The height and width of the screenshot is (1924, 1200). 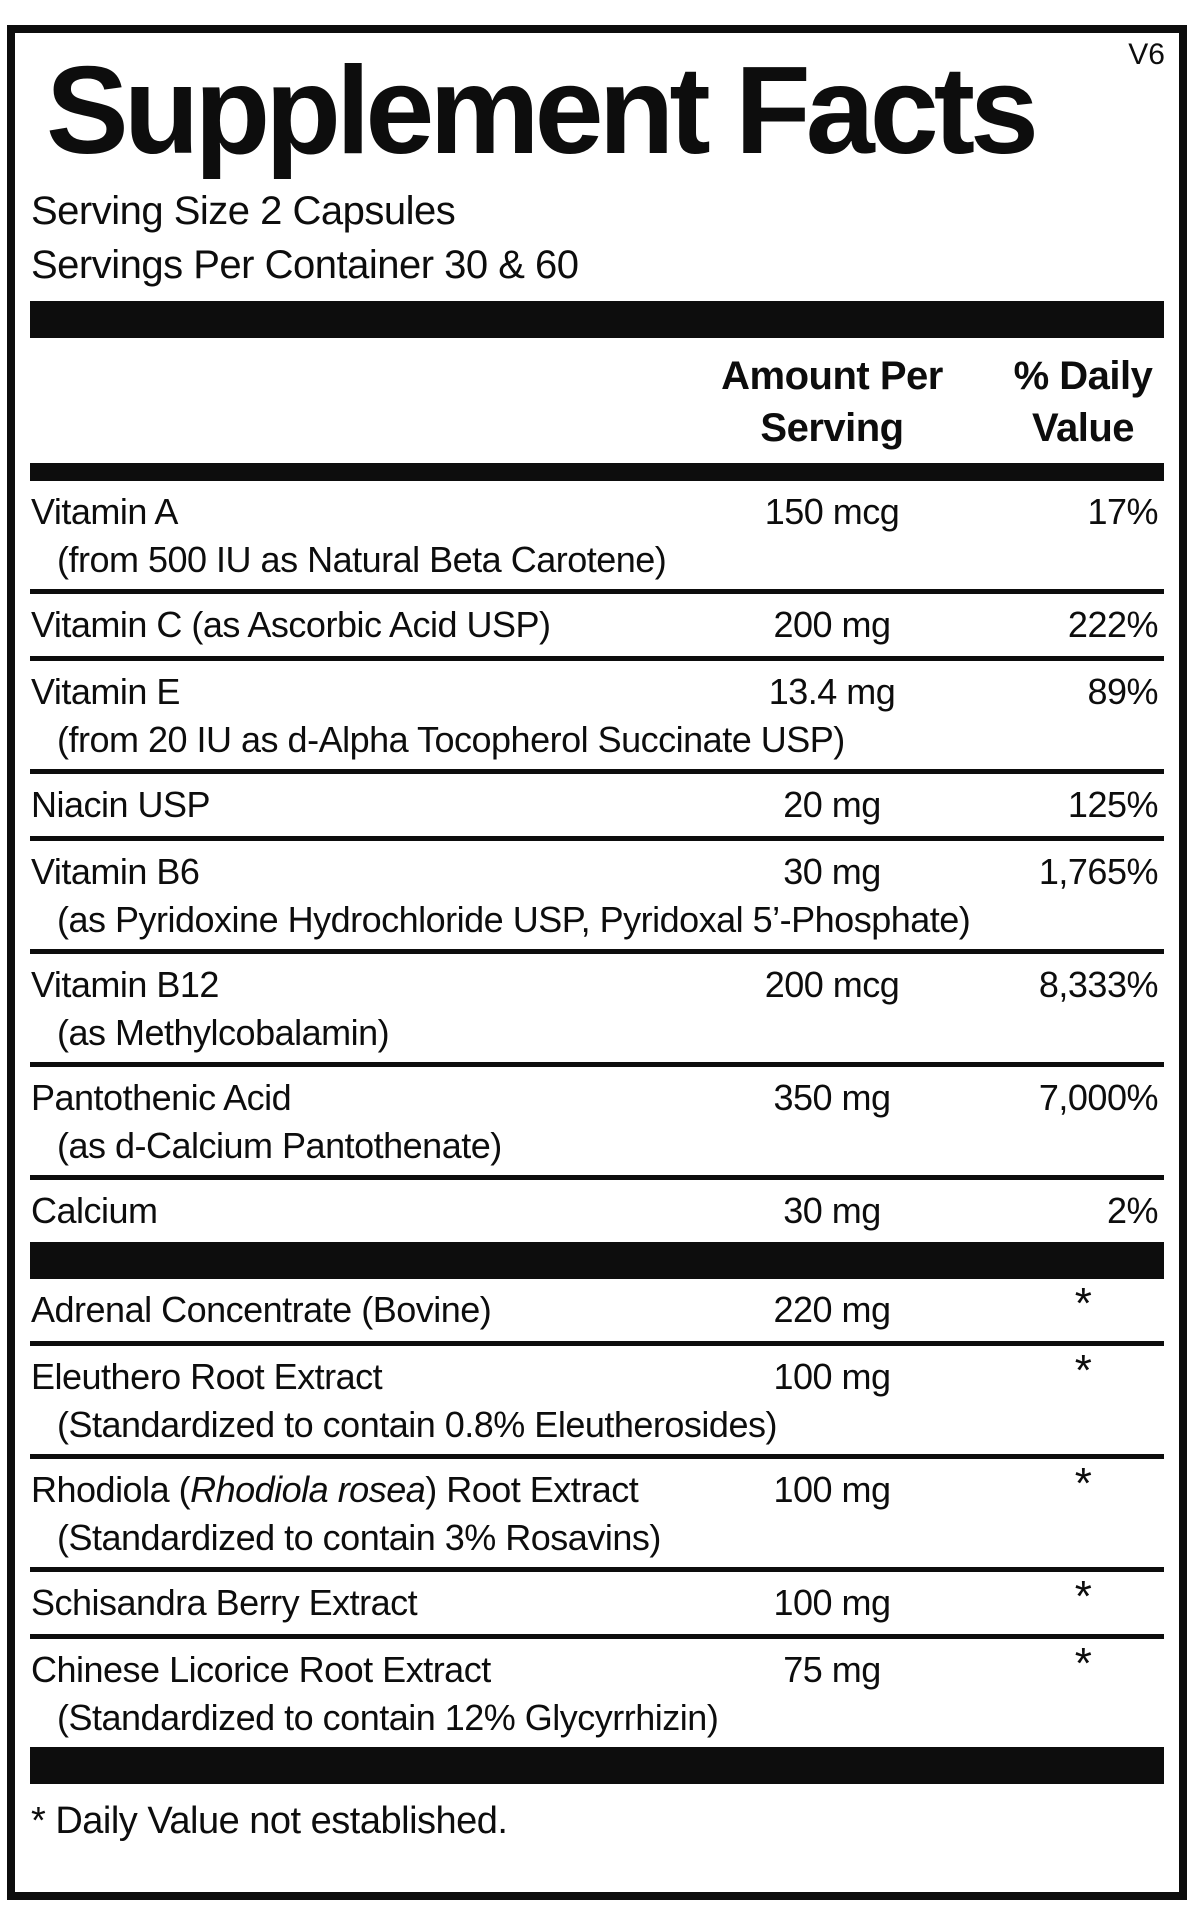 I want to click on ingredient-name: Vitamin A, so click(x=104, y=511).